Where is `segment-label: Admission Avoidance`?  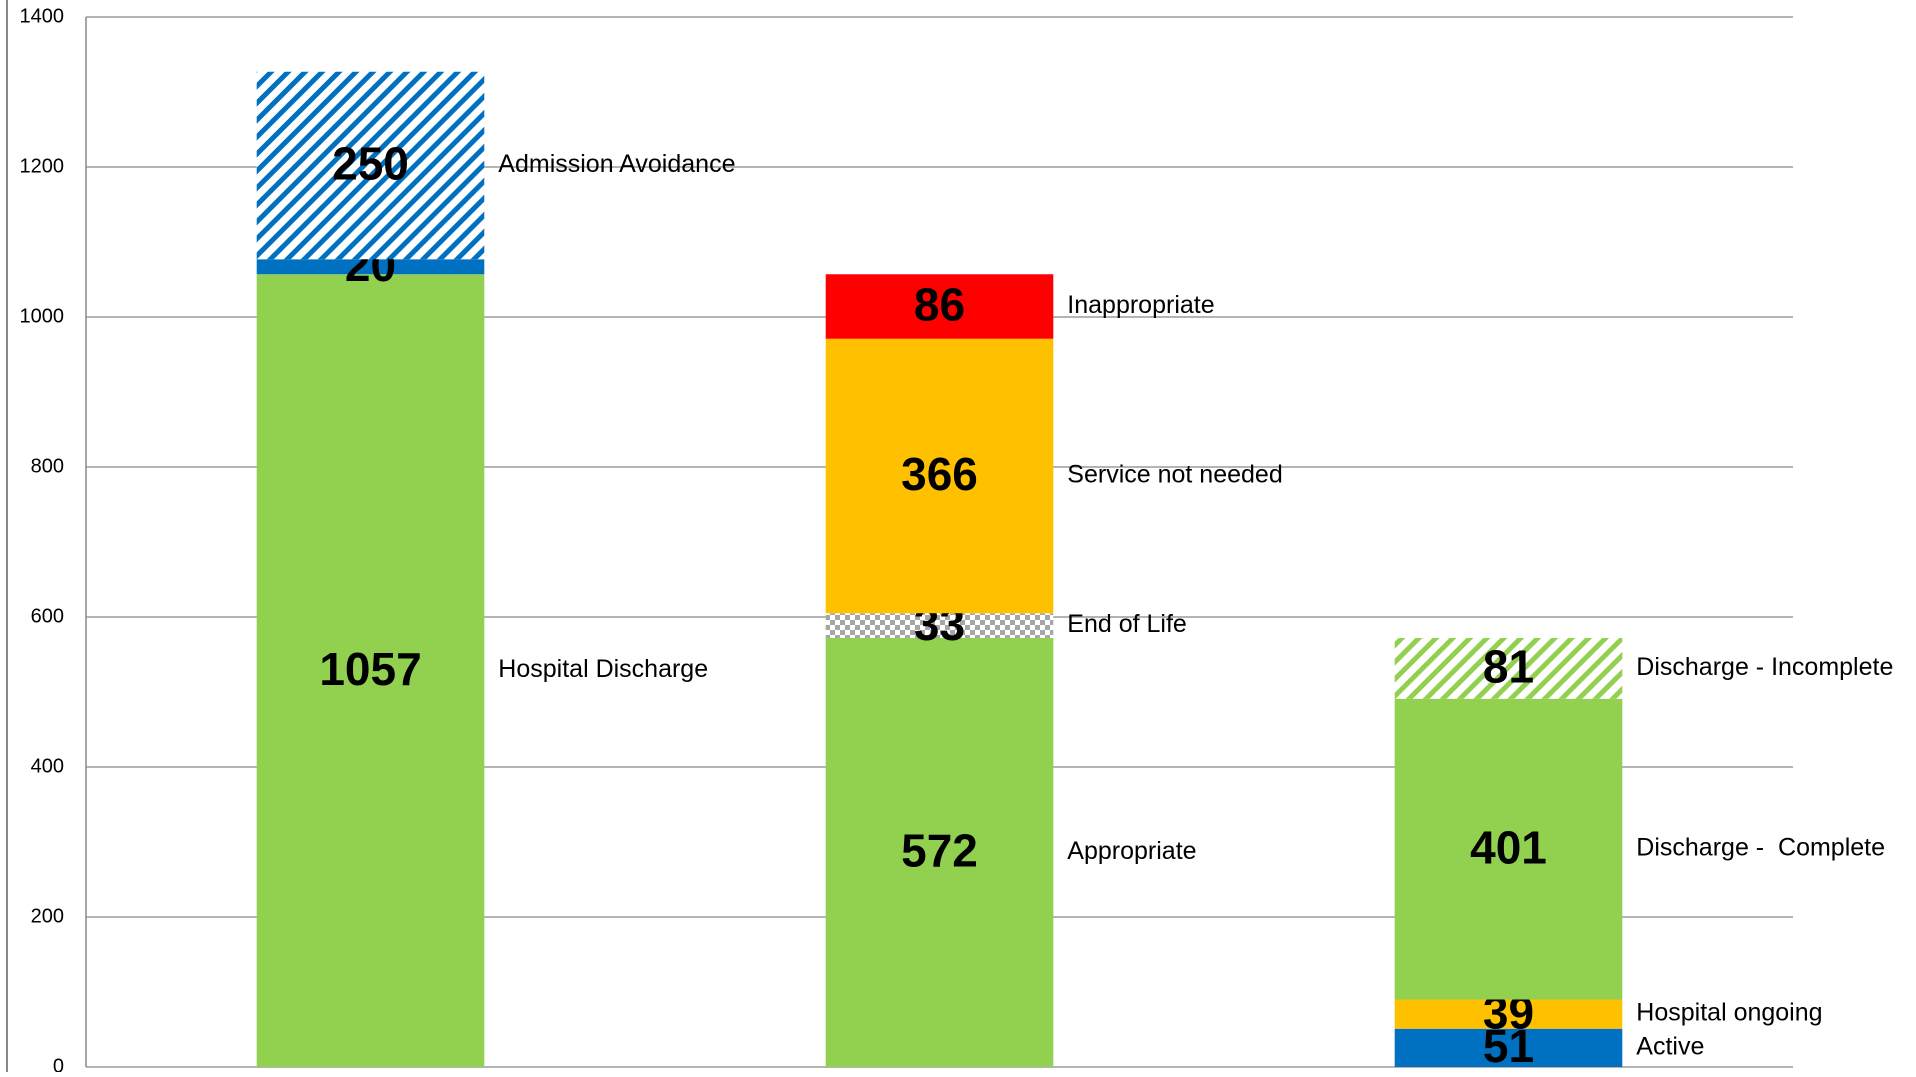
segment-label: Admission Avoidance is located at coordinates (616, 164).